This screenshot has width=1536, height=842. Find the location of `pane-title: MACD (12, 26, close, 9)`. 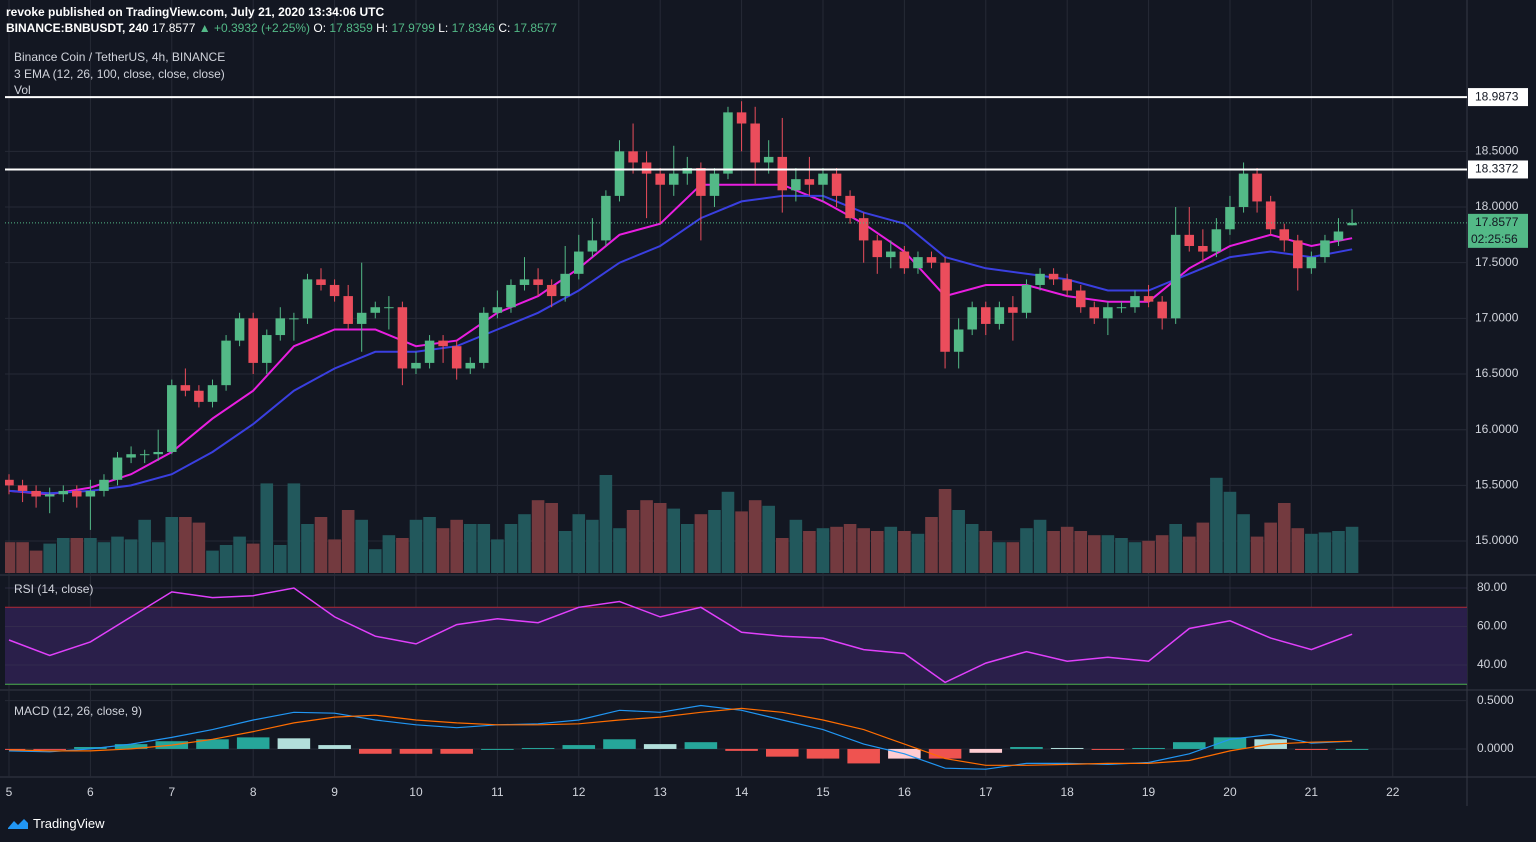

pane-title: MACD (12, 26, close, 9) is located at coordinates (78, 711).